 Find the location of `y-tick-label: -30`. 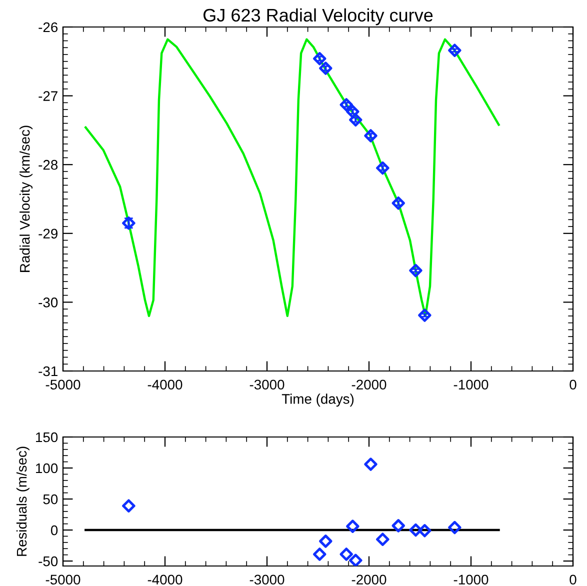

y-tick-label: -30 is located at coordinates (48, 303).